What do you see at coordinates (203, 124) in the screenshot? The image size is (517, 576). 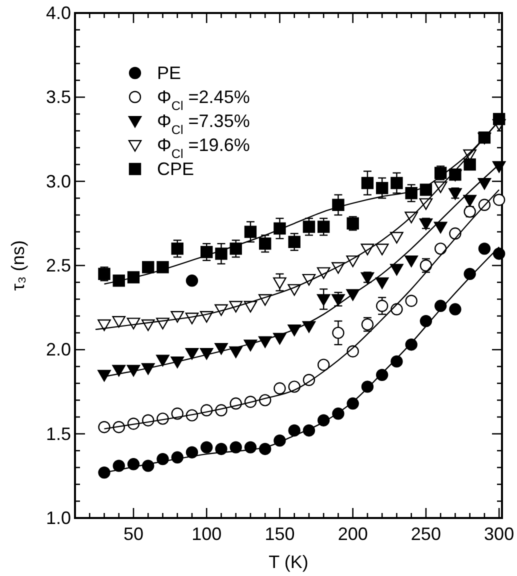 I see `legend-label: Φ$_{Cl}$ =7.35%` at bounding box center [203, 124].